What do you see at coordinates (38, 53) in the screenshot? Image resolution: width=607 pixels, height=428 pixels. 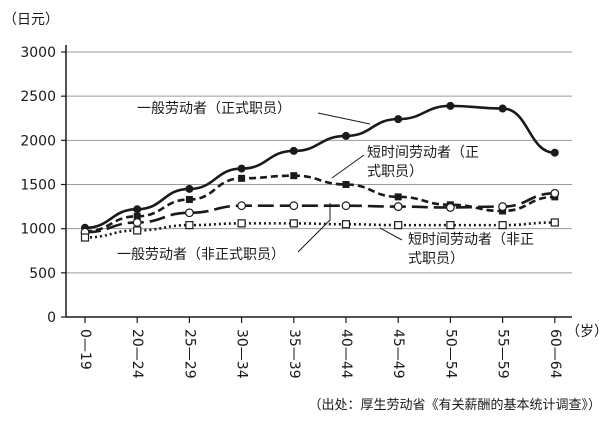 I see `y-tick-label: 3000` at bounding box center [38, 53].